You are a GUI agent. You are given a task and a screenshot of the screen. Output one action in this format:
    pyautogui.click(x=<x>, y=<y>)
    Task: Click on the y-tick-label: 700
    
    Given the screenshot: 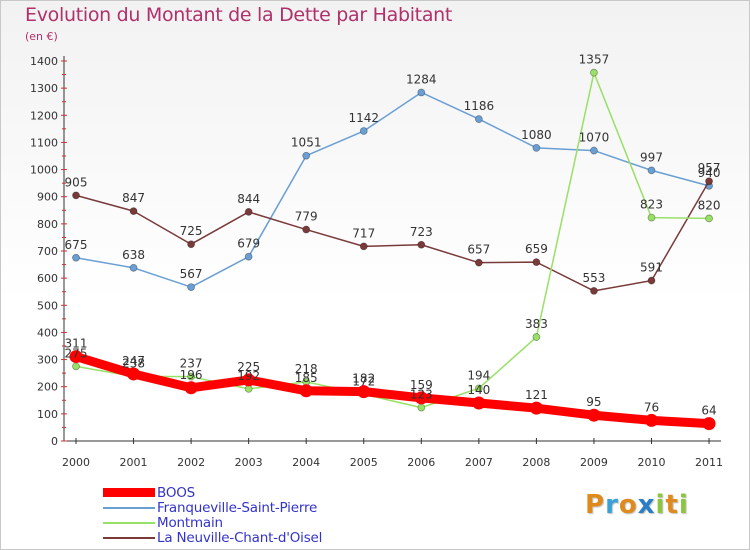 What is the action you would take?
    pyautogui.click(x=47, y=251)
    